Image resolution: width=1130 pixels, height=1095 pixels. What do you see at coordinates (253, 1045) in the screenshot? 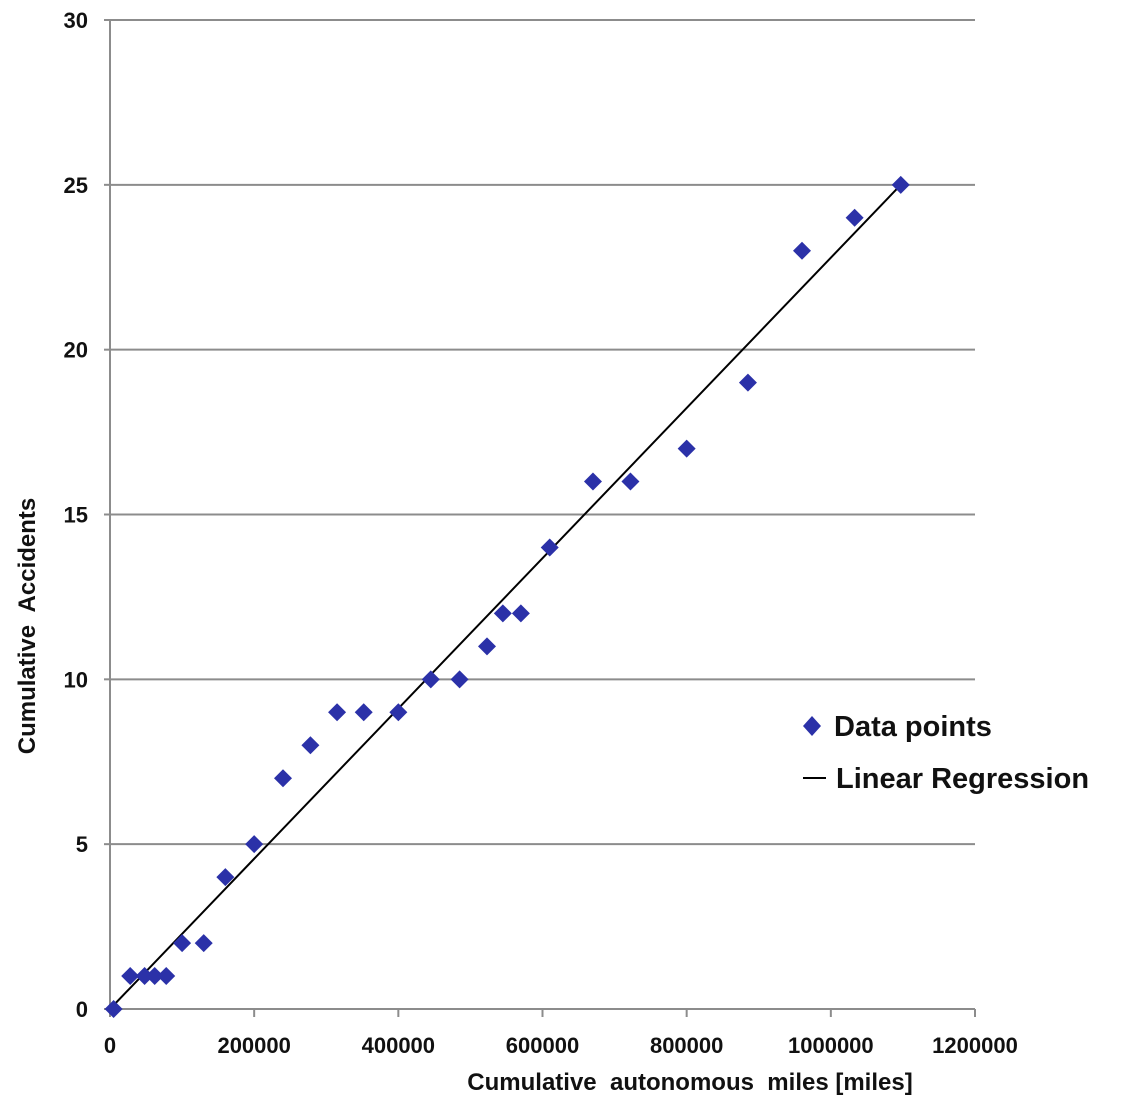
I see `x-tick-label: 200000` at bounding box center [253, 1045].